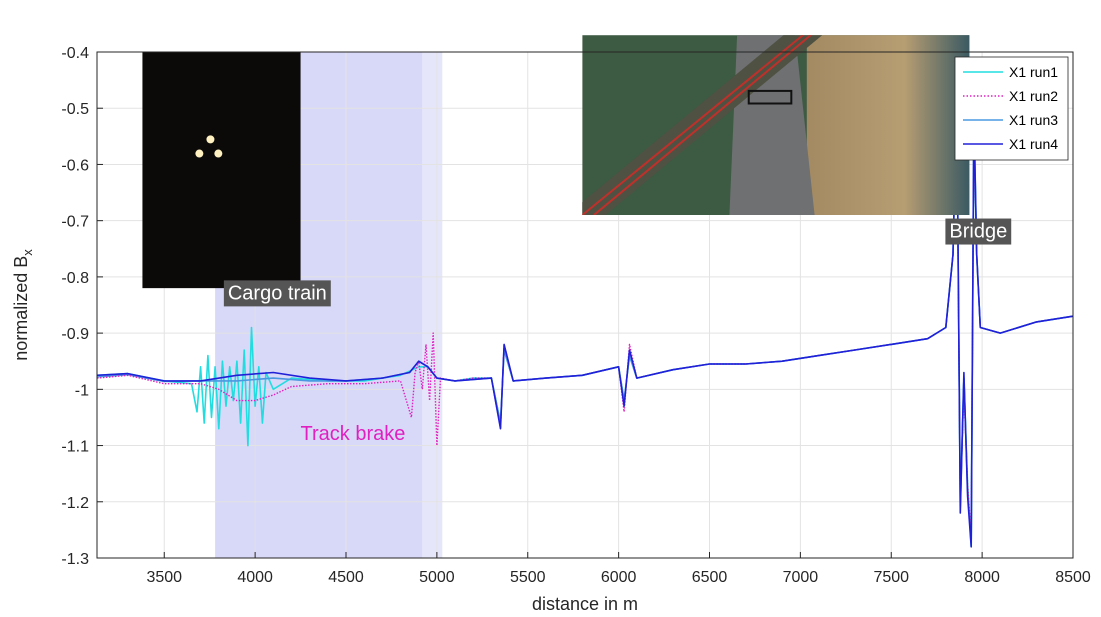 This screenshot has height=617, width=1101. I want to click on y-tick-label: -1.3, so click(75, 559).